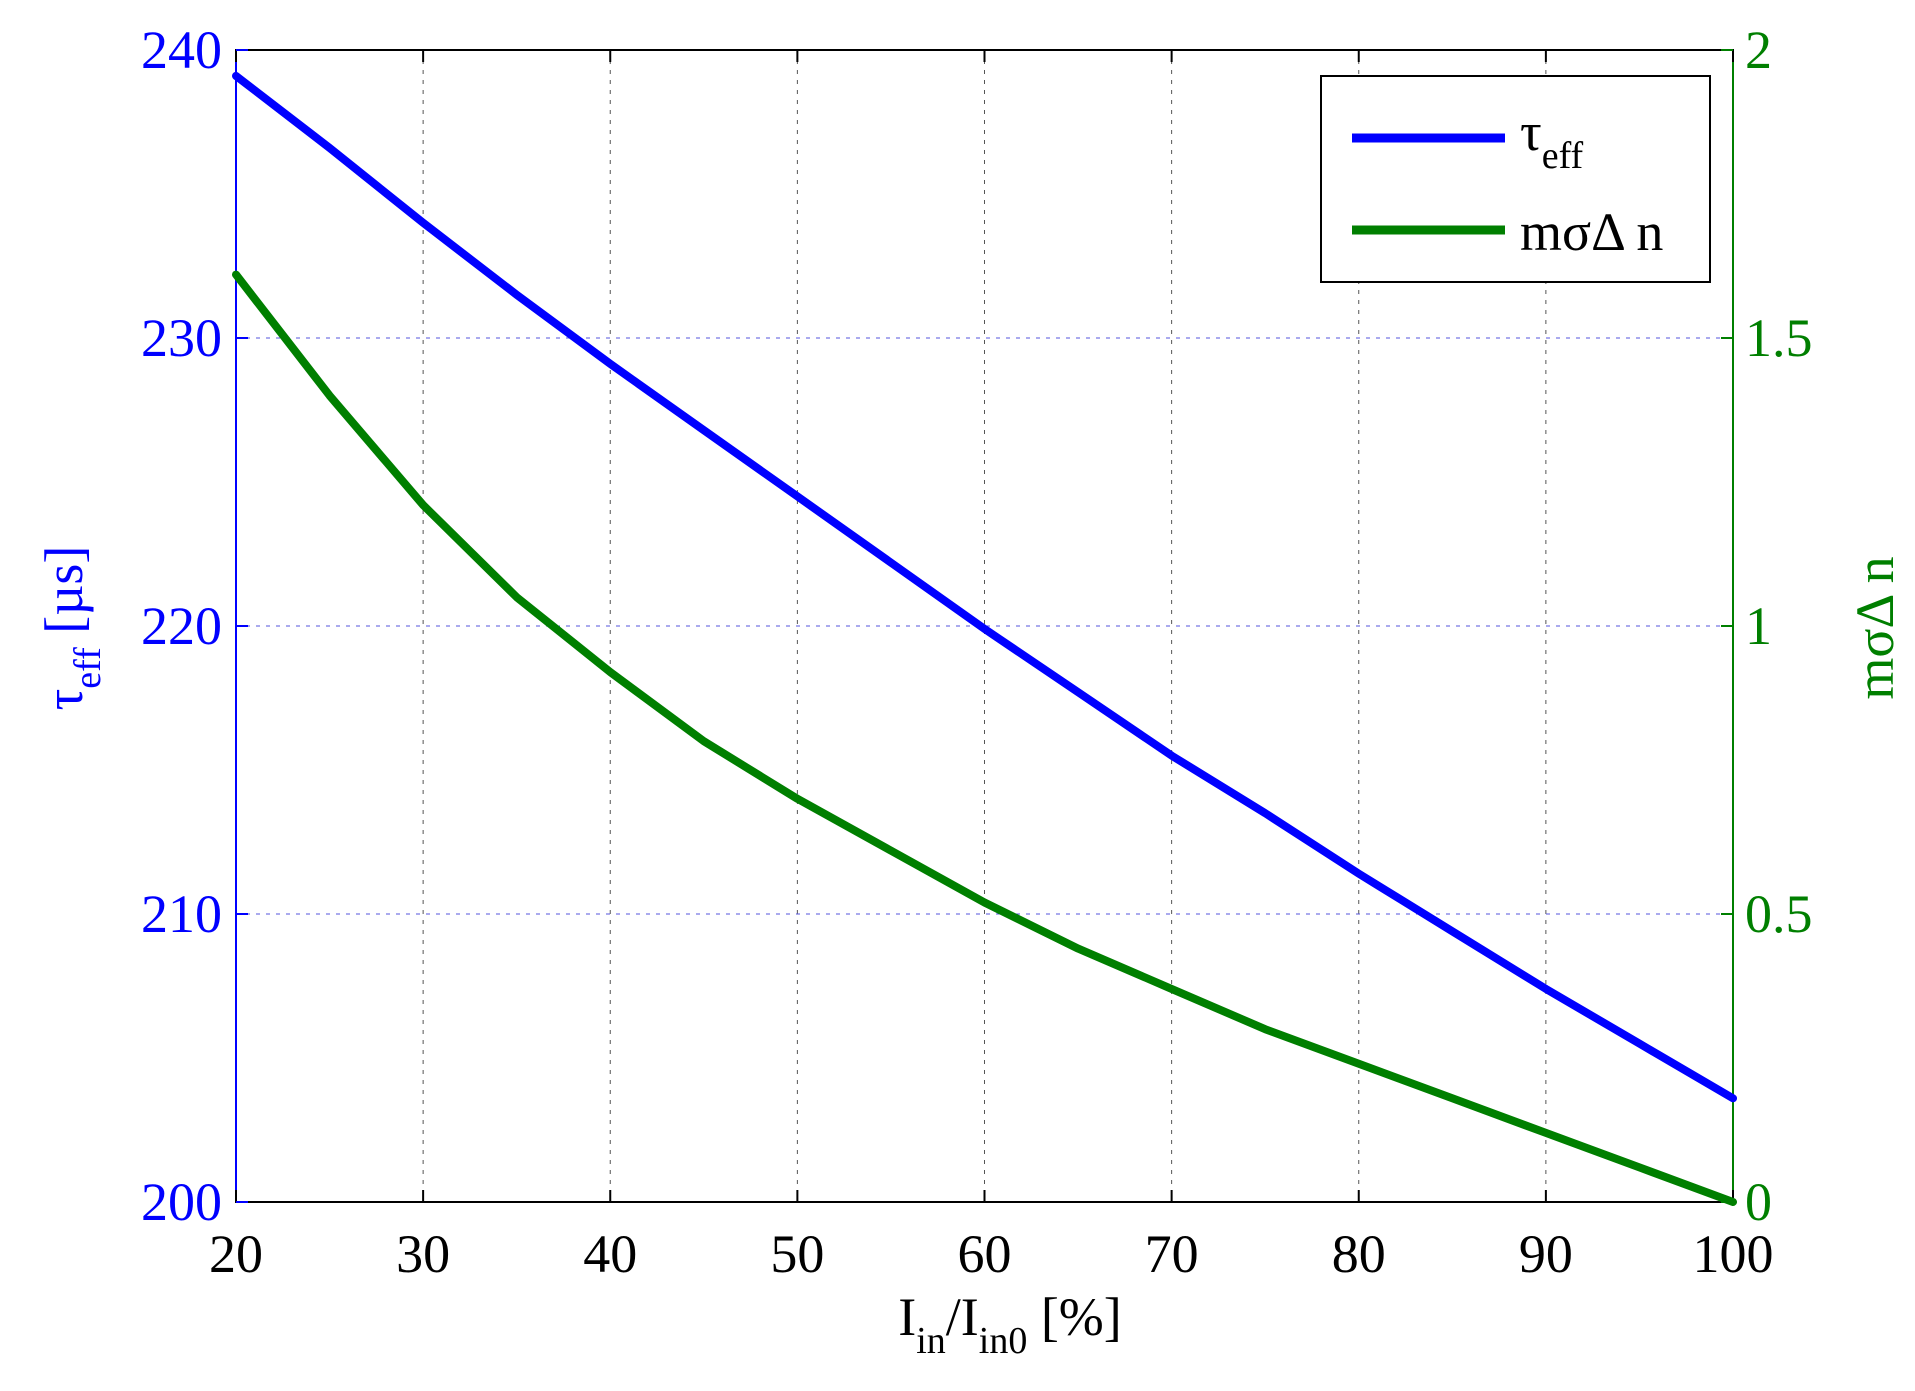 The width and height of the screenshot is (1915, 1391). What do you see at coordinates (181, 626) in the screenshot?
I see `left-tick-label: 220` at bounding box center [181, 626].